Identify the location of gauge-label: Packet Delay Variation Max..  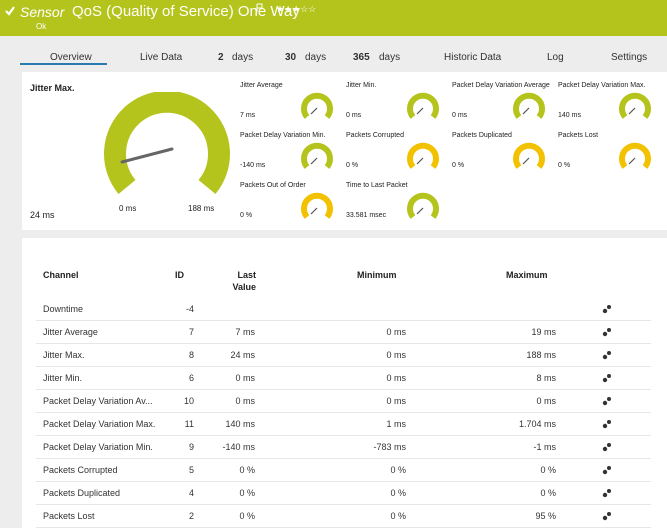
(602, 85).